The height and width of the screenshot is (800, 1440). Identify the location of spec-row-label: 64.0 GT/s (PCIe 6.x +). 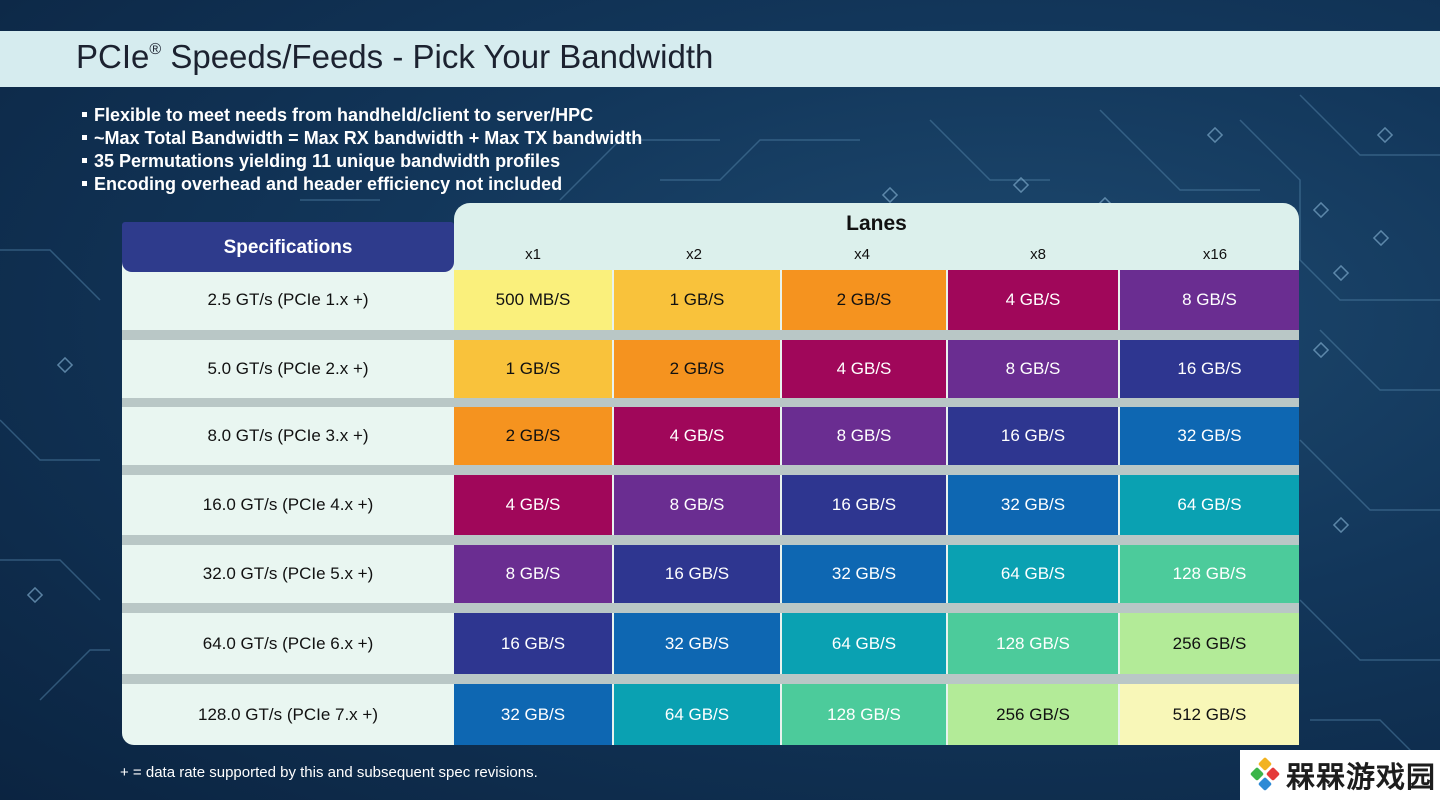
(288, 643).